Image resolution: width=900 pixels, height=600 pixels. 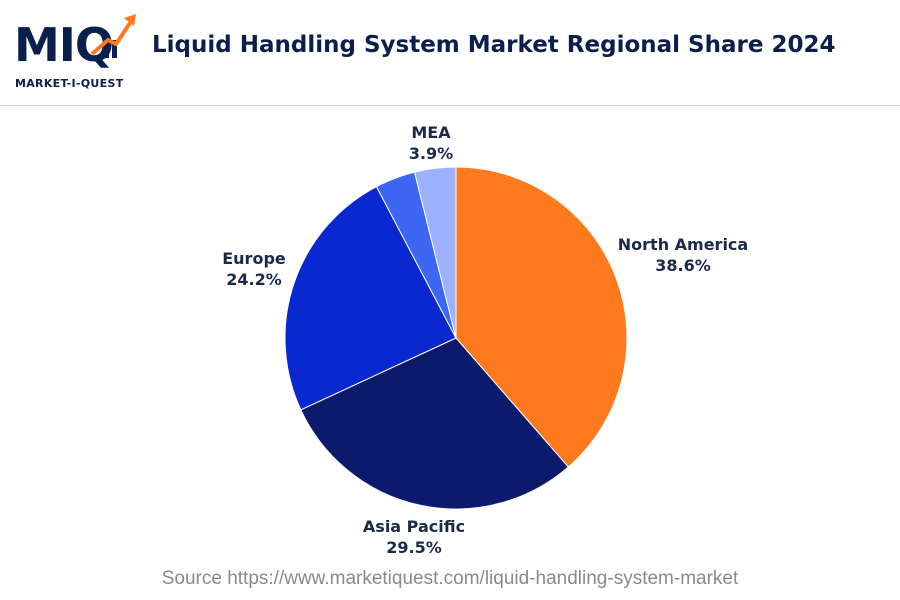 What do you see at coordinates (435, 252) in the screenshot?
I see `pie-slice-mea` at bounding box center [435, 252].